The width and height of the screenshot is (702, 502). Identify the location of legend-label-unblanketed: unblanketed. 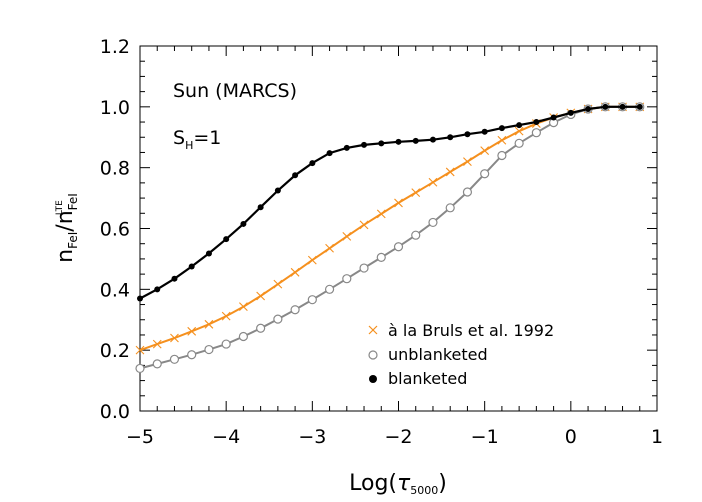
(438, 354).